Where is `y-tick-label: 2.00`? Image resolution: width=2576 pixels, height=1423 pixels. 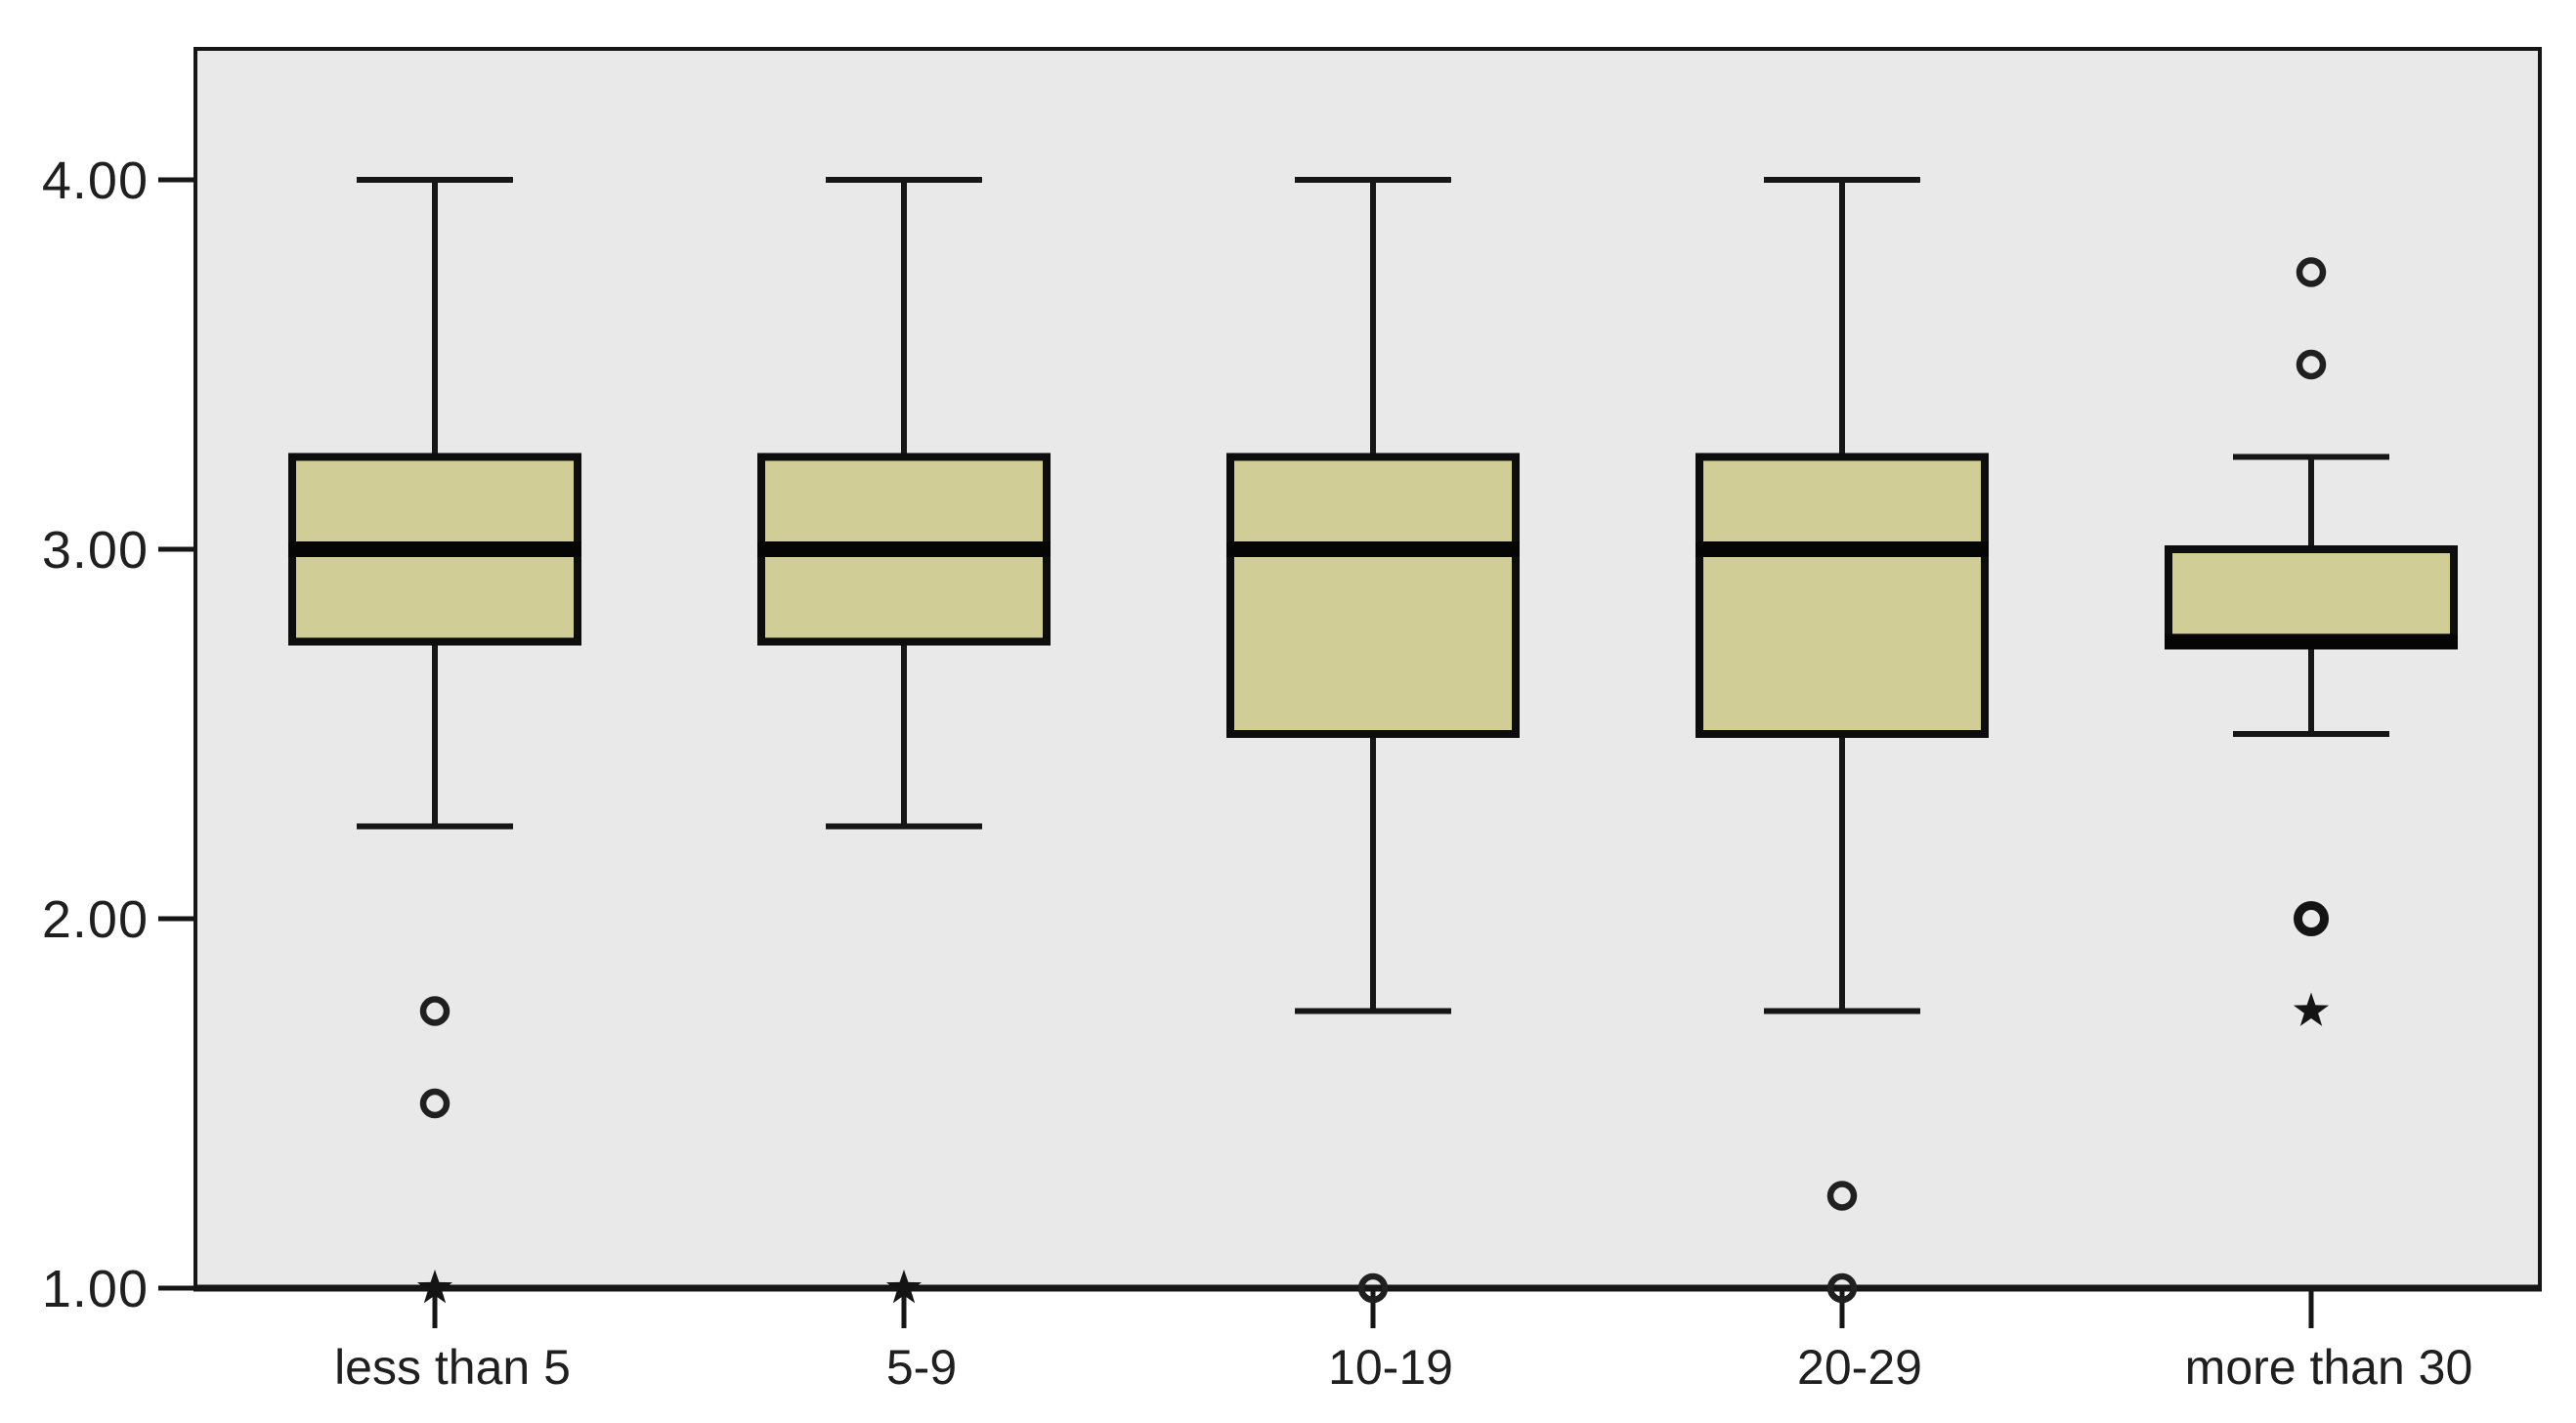
y-tick-label: 2.00 is located at coordinates (96, 919).